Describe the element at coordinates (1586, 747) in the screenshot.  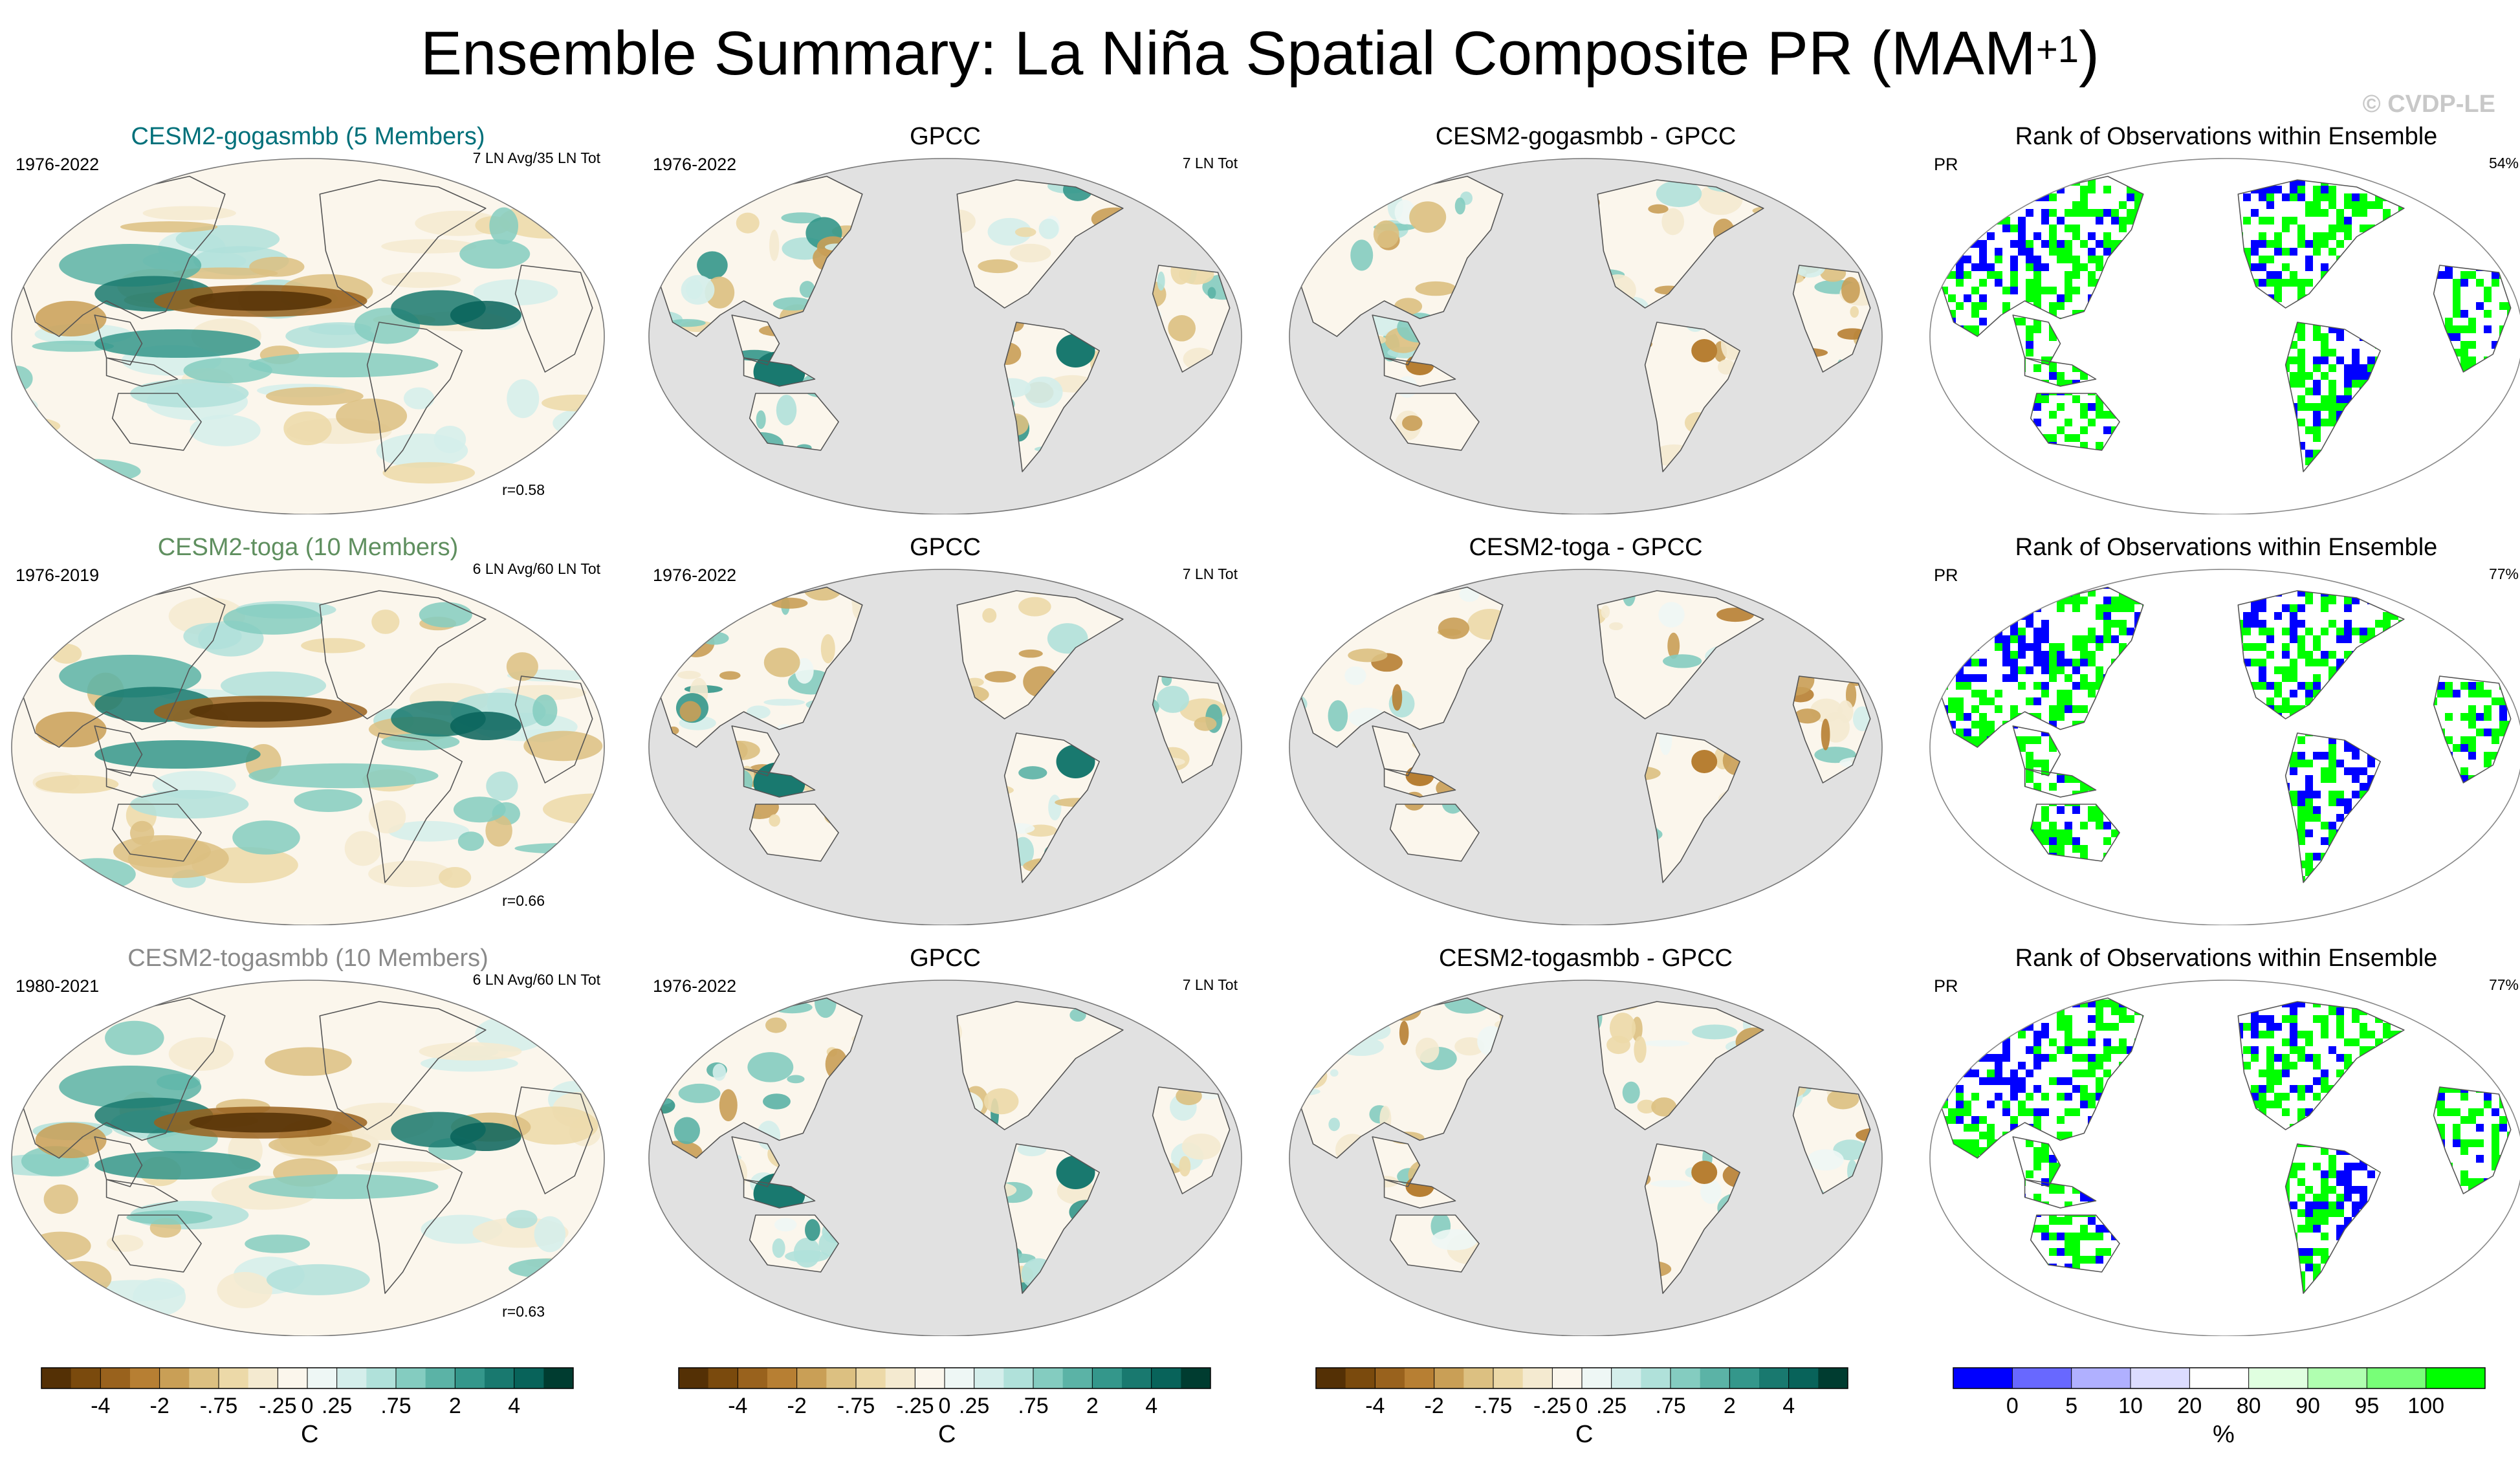
I see `diff-map-row2` at that location.